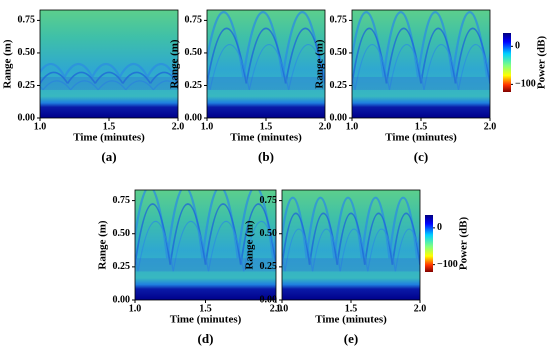 This screenshot has height=357, width=550. What do you see at coordinates (351, 338) in the screenshot?
I see `panel-label: (e)` at bounding box center [351, 338].